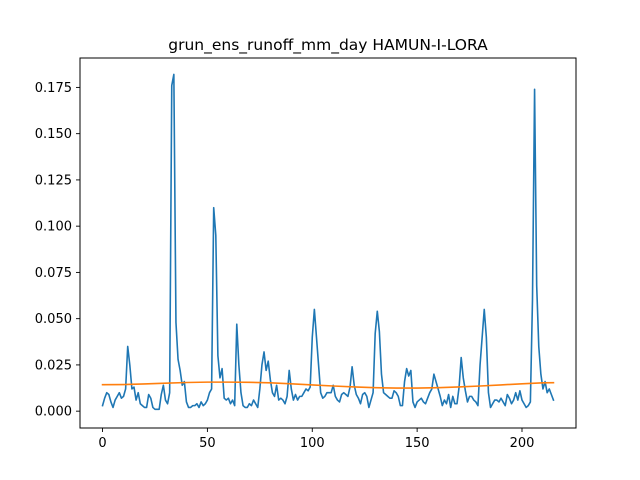 The height and width of the screenshot is (480, 640). Describe the element at coordinates (53, 273) in the screenshot. I see `y-tick-label: 0.075` at that location.